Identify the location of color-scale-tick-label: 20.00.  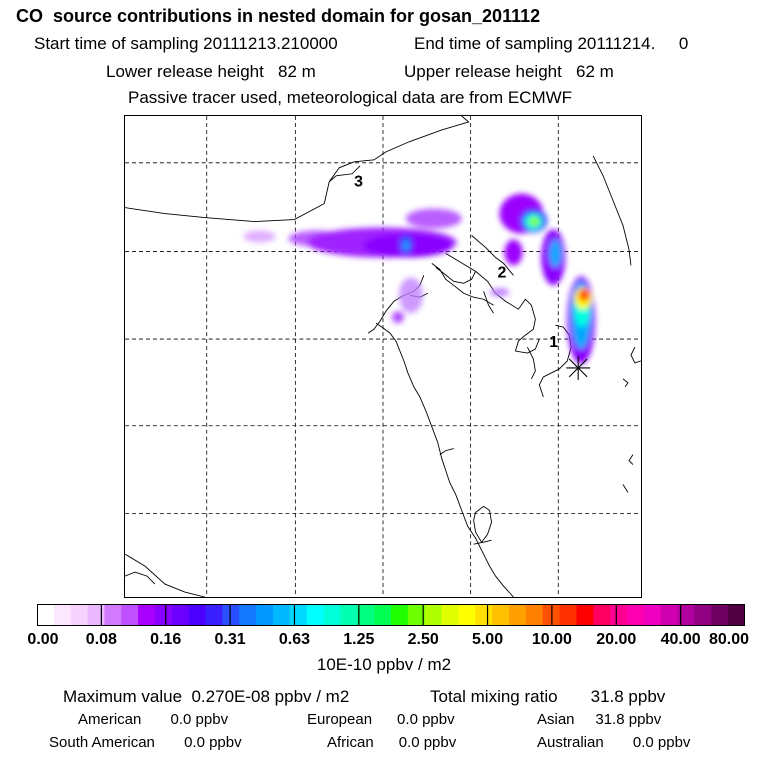
(616, 639).